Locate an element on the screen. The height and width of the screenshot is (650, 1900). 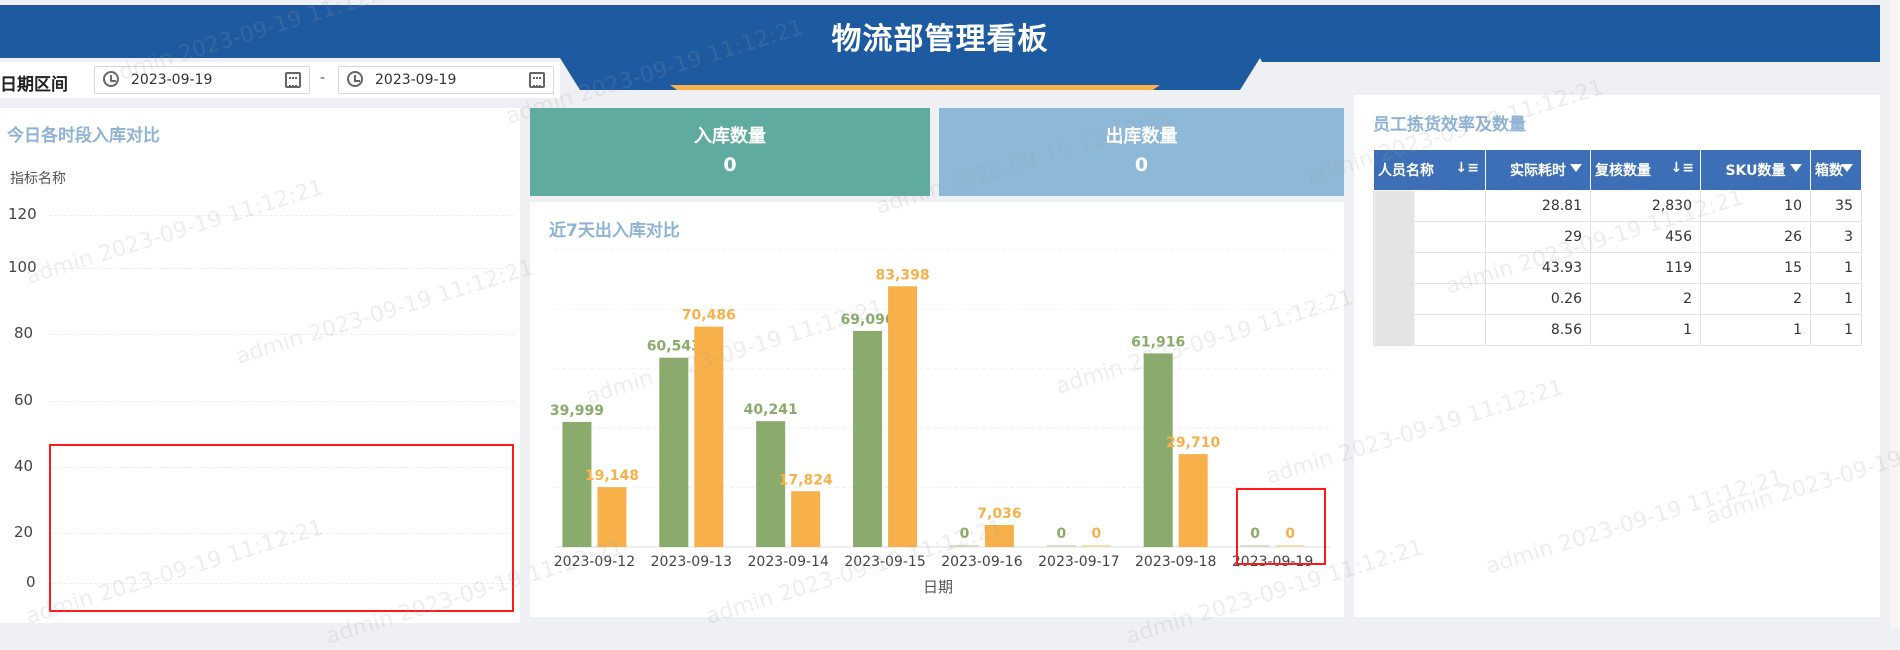
bar-value-label: 69,096 is located at coordinates (868, 320).